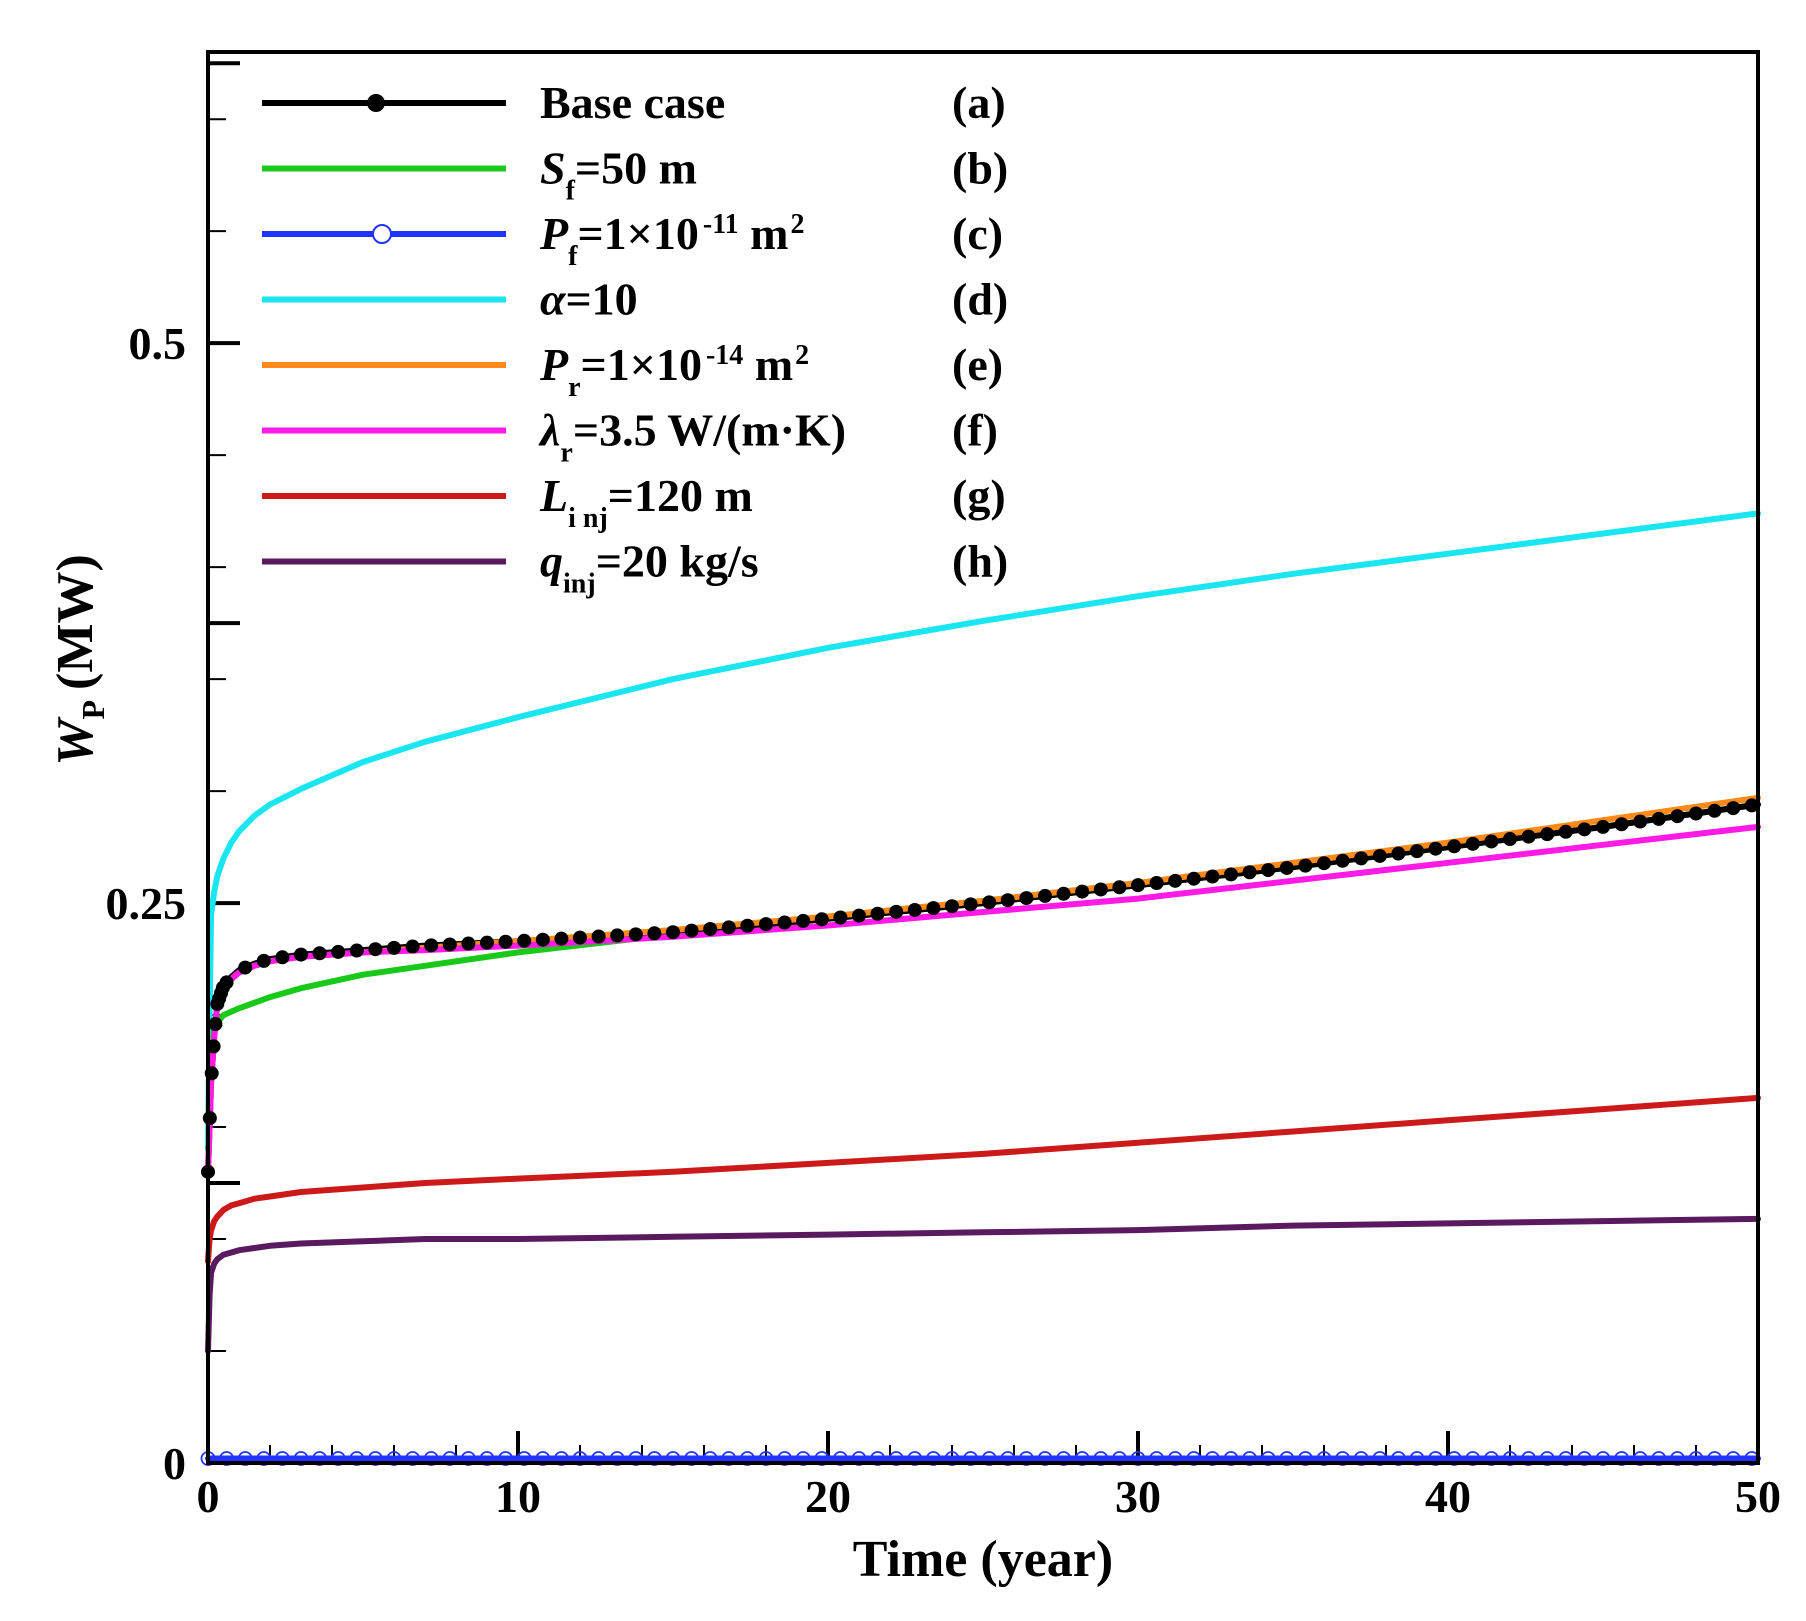 This screenshot has height=1621, width=1806. Describe the element at coordinates (601, 299) in the screenshot. I see `legend-label-rest: =10` at that location.